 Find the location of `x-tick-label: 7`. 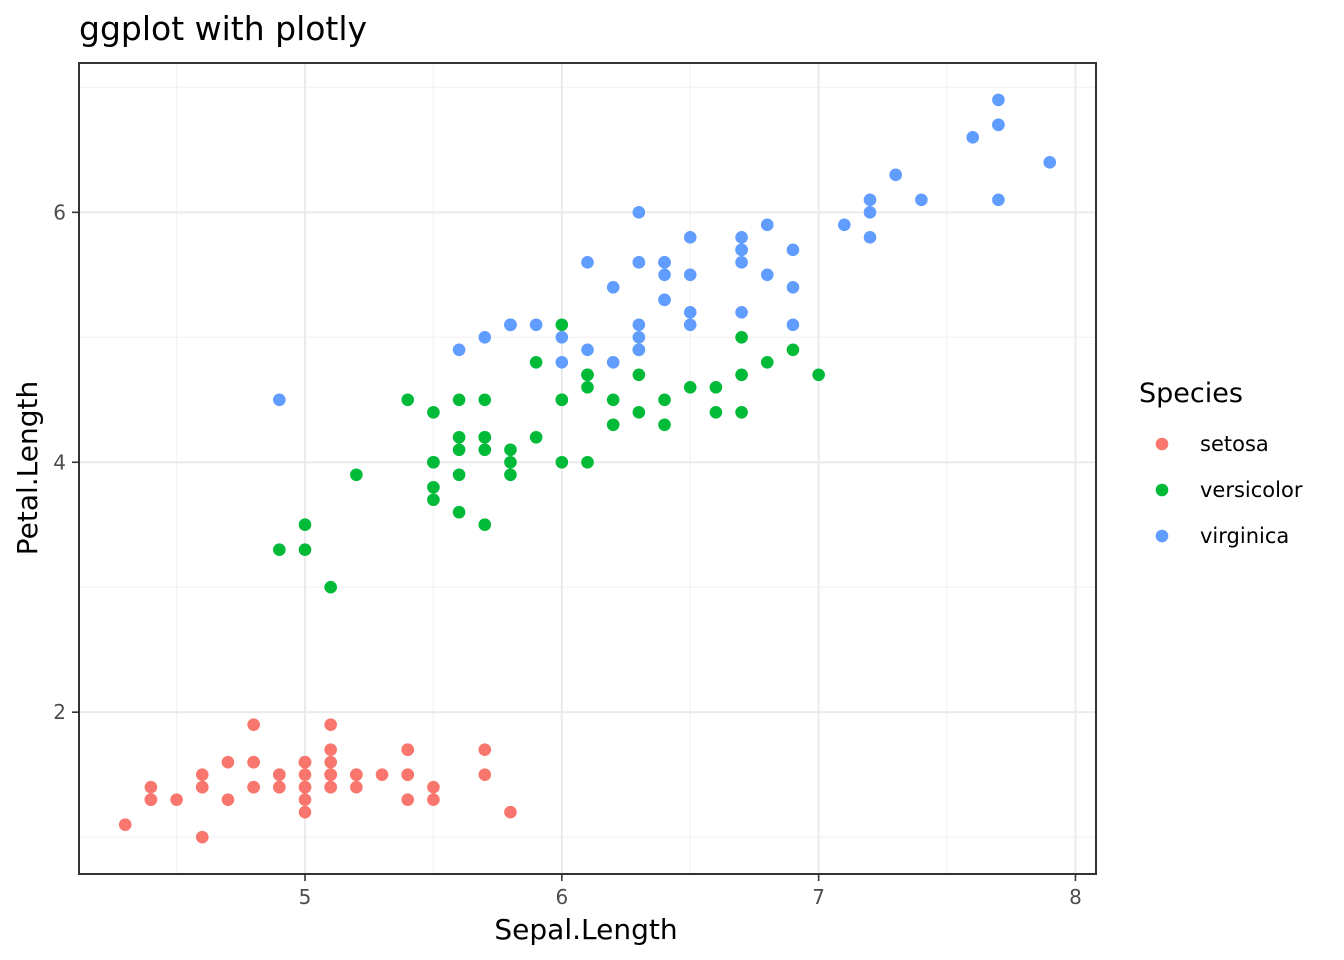

x-tick-label: 7 is located at coordinates (818, 897).